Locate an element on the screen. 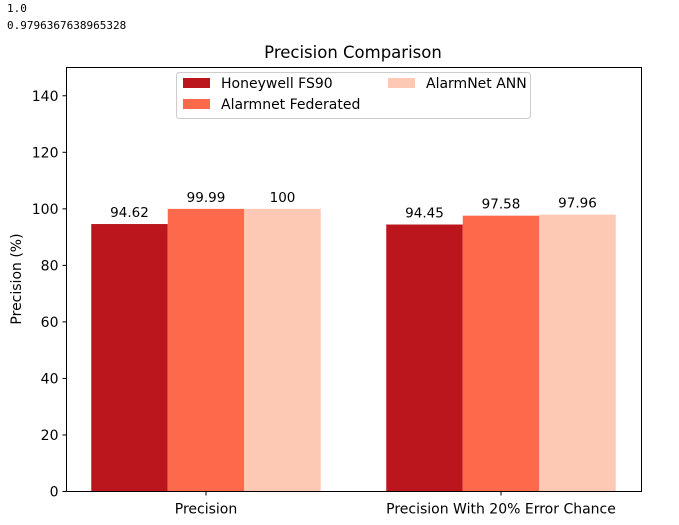 This screenshot has width=679, height=525. bar-value-labels: 94.62 94.45 99.99 97.58 100 97.96 is located at coordinates (353, 206).